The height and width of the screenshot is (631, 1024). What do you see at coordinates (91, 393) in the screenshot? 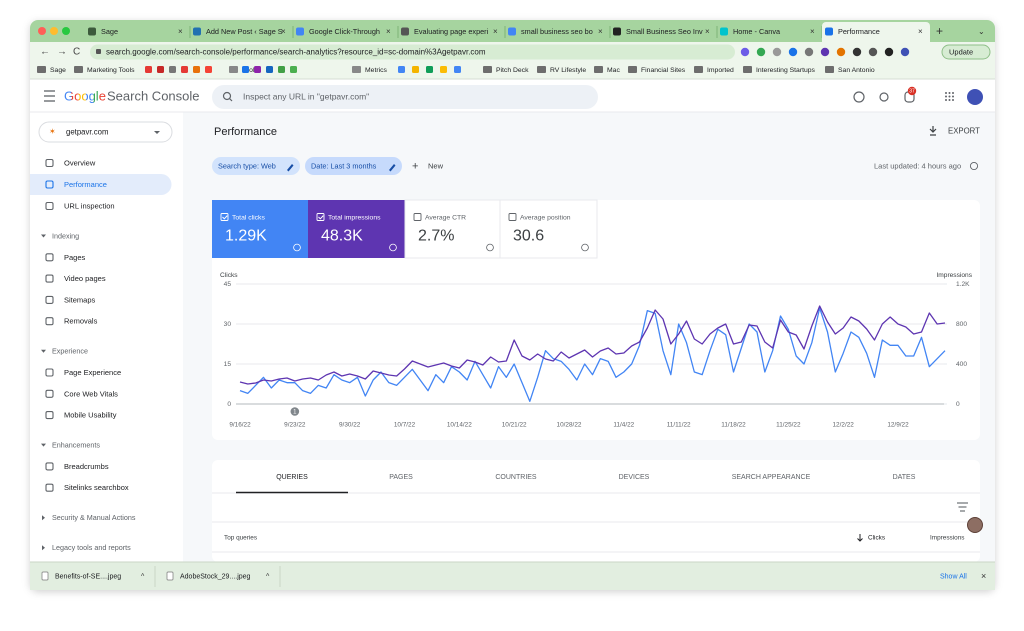
I see `nav-item: Core Web Vitals` at bounding box center [91, 393].